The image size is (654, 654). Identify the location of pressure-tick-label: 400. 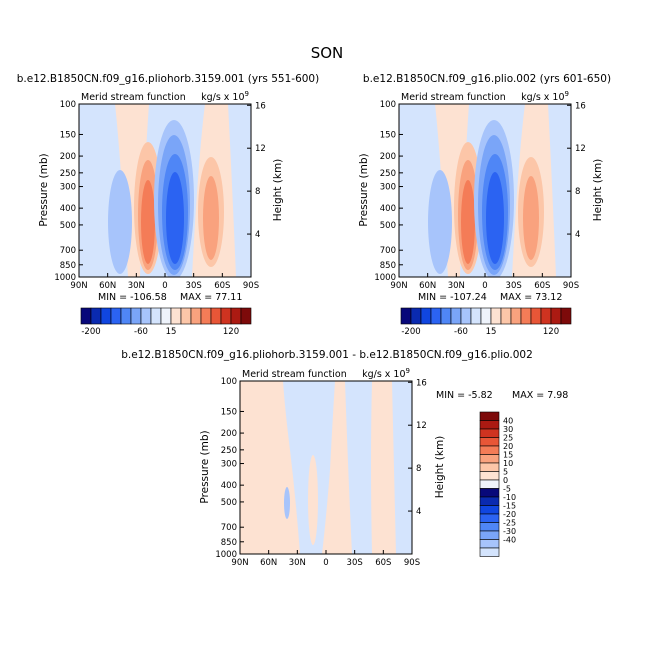
(388, 209).